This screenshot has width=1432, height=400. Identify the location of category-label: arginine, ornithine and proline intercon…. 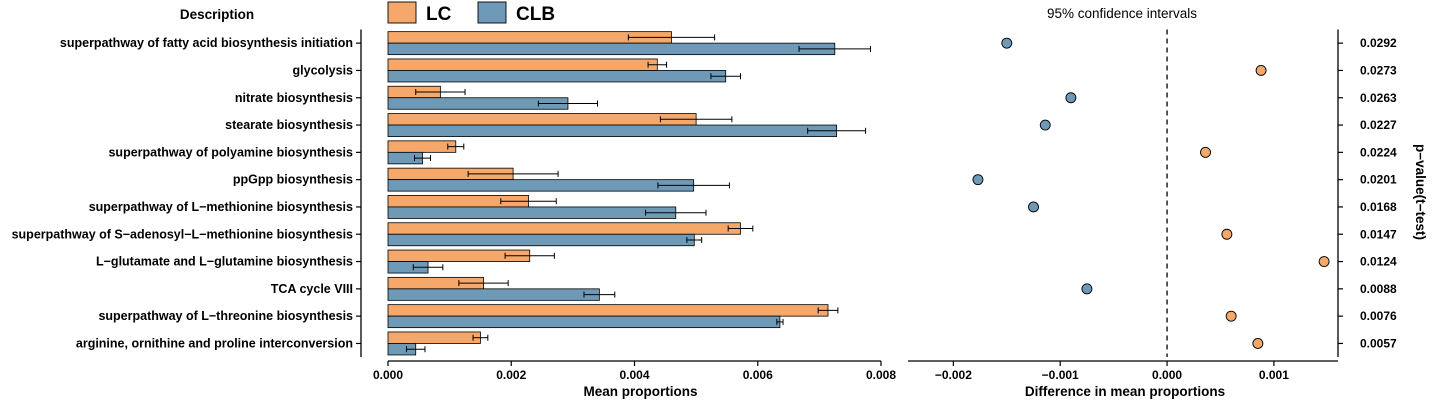
(214, 343).